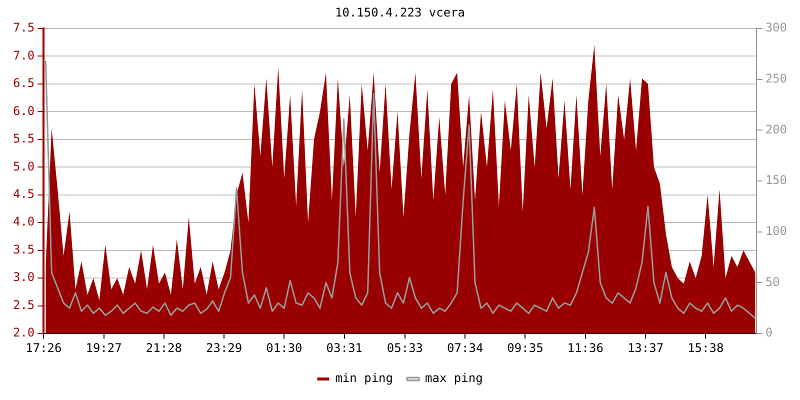  What do you see at coordinates (224, 347) in the screenshot?
I see `x-tick-label: 23:29` at bounding box center [224, 347].